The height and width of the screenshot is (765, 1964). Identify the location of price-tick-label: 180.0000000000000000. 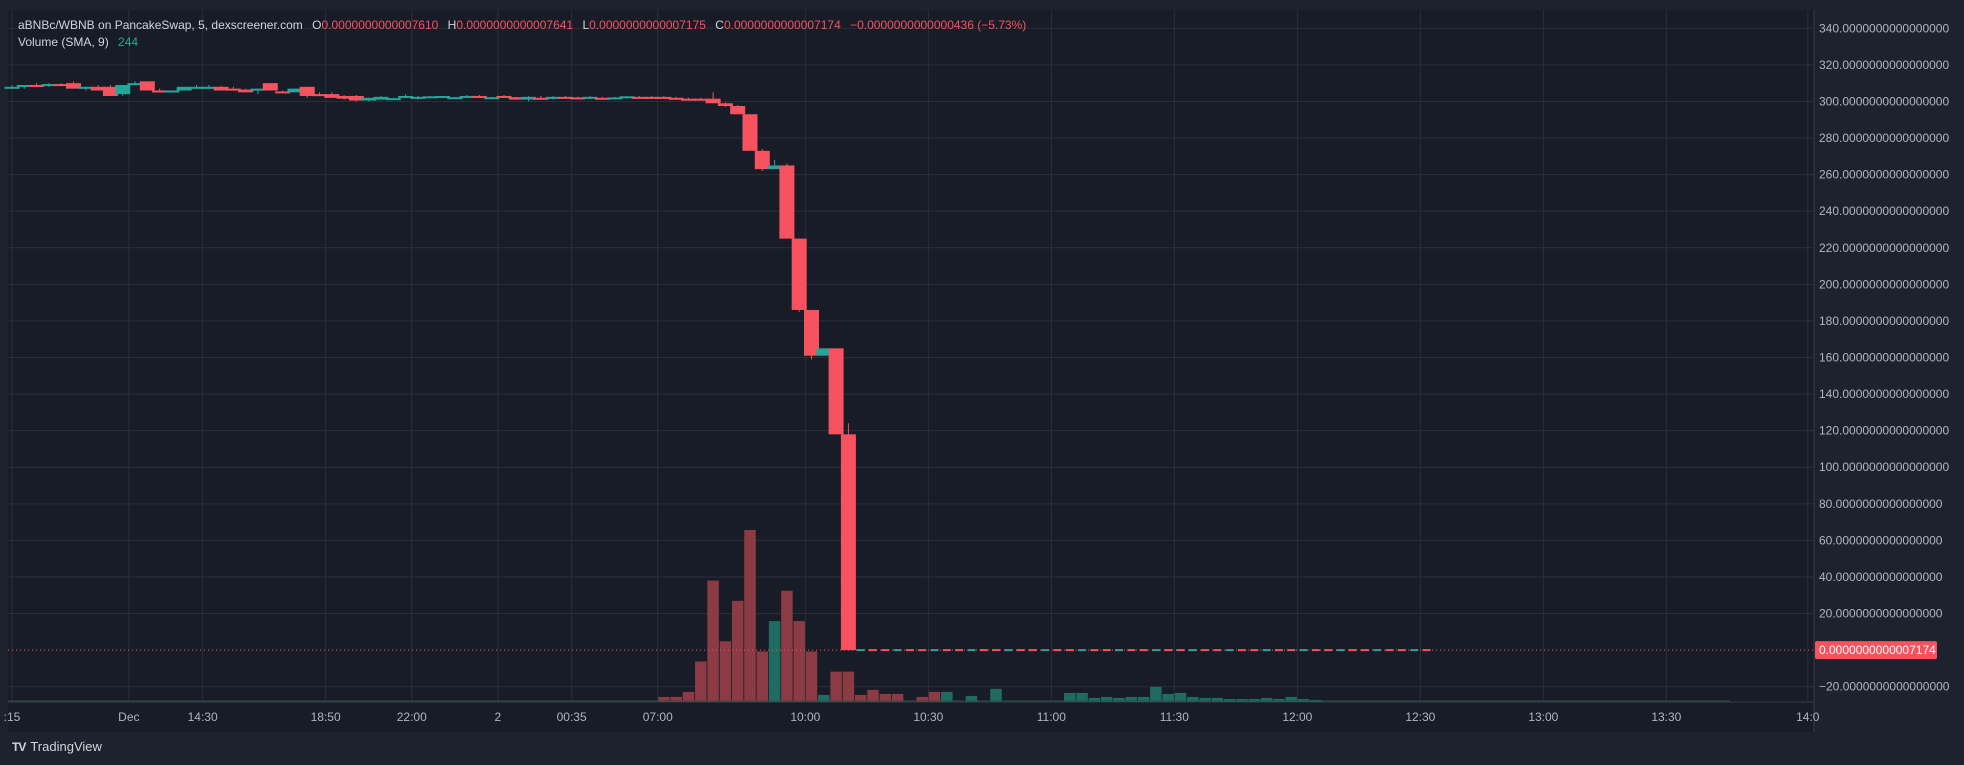
(1884, 321).